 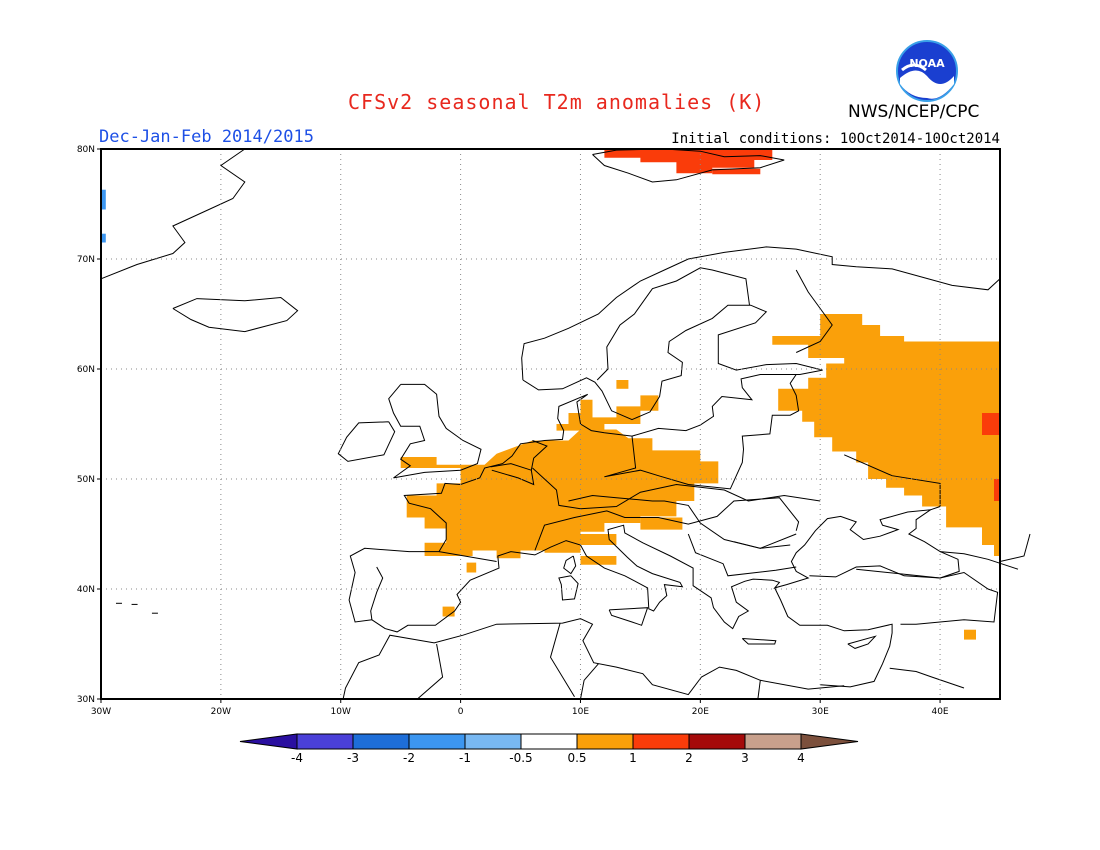 I want to click on chart-title: CFSv2 seasonal T2m anomalies (K), so click(x=557, y=102).